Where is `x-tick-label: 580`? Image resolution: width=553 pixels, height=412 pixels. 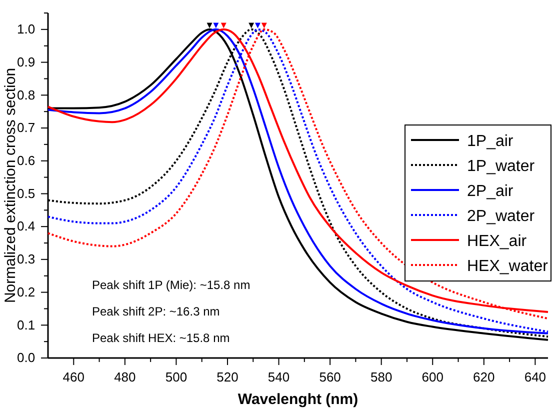
x-tick-label: 580 is located at coordinates (381, 376).